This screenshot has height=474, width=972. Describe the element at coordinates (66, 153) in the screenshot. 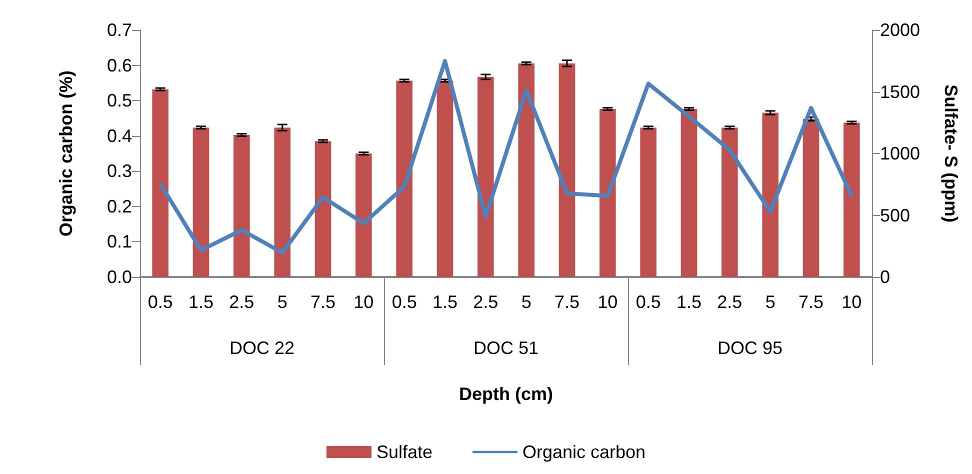

I see `y-axis-title: Organic carbon (%)` at that location.